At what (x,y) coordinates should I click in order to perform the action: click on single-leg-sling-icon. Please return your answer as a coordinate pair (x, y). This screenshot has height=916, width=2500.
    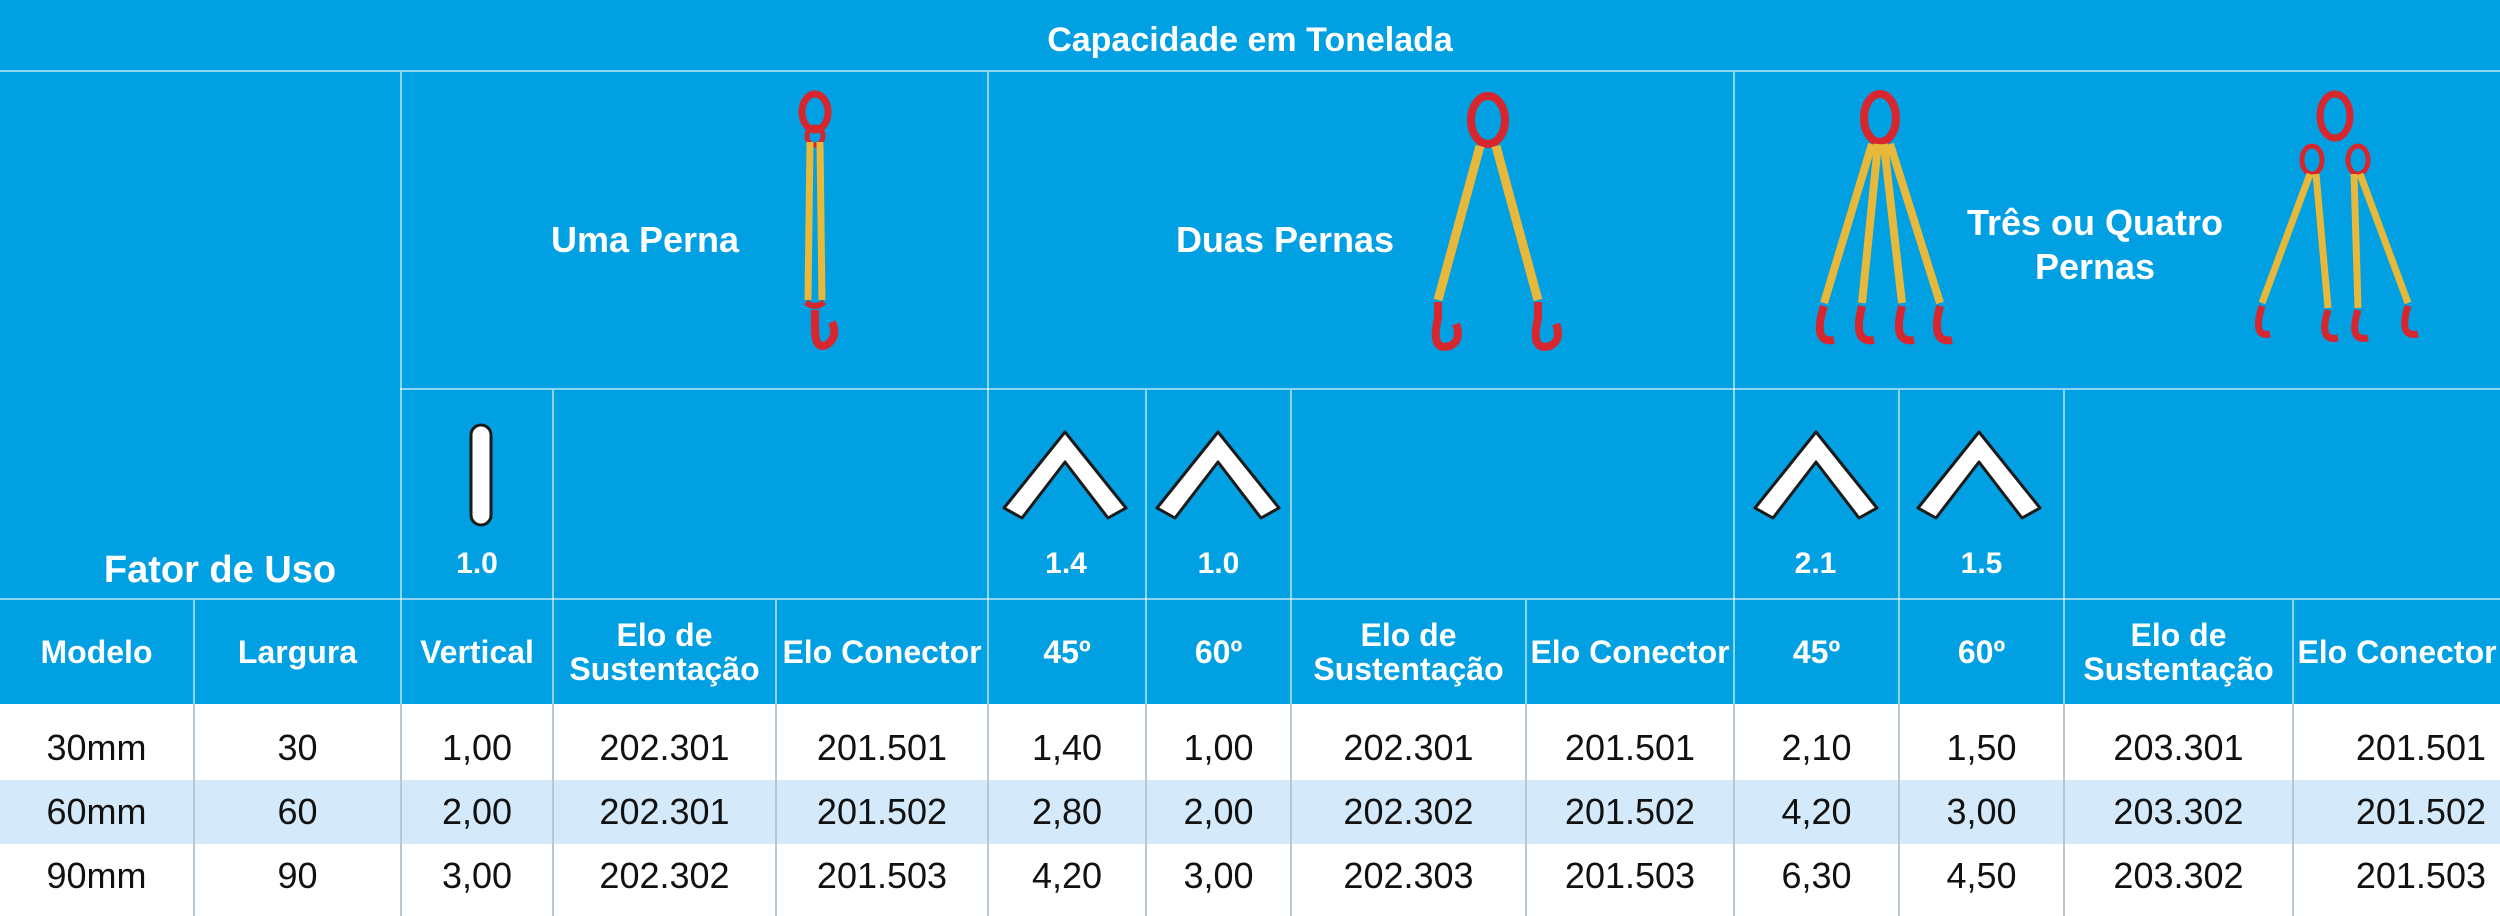
    Looking at the image, I should click on (815, 230).